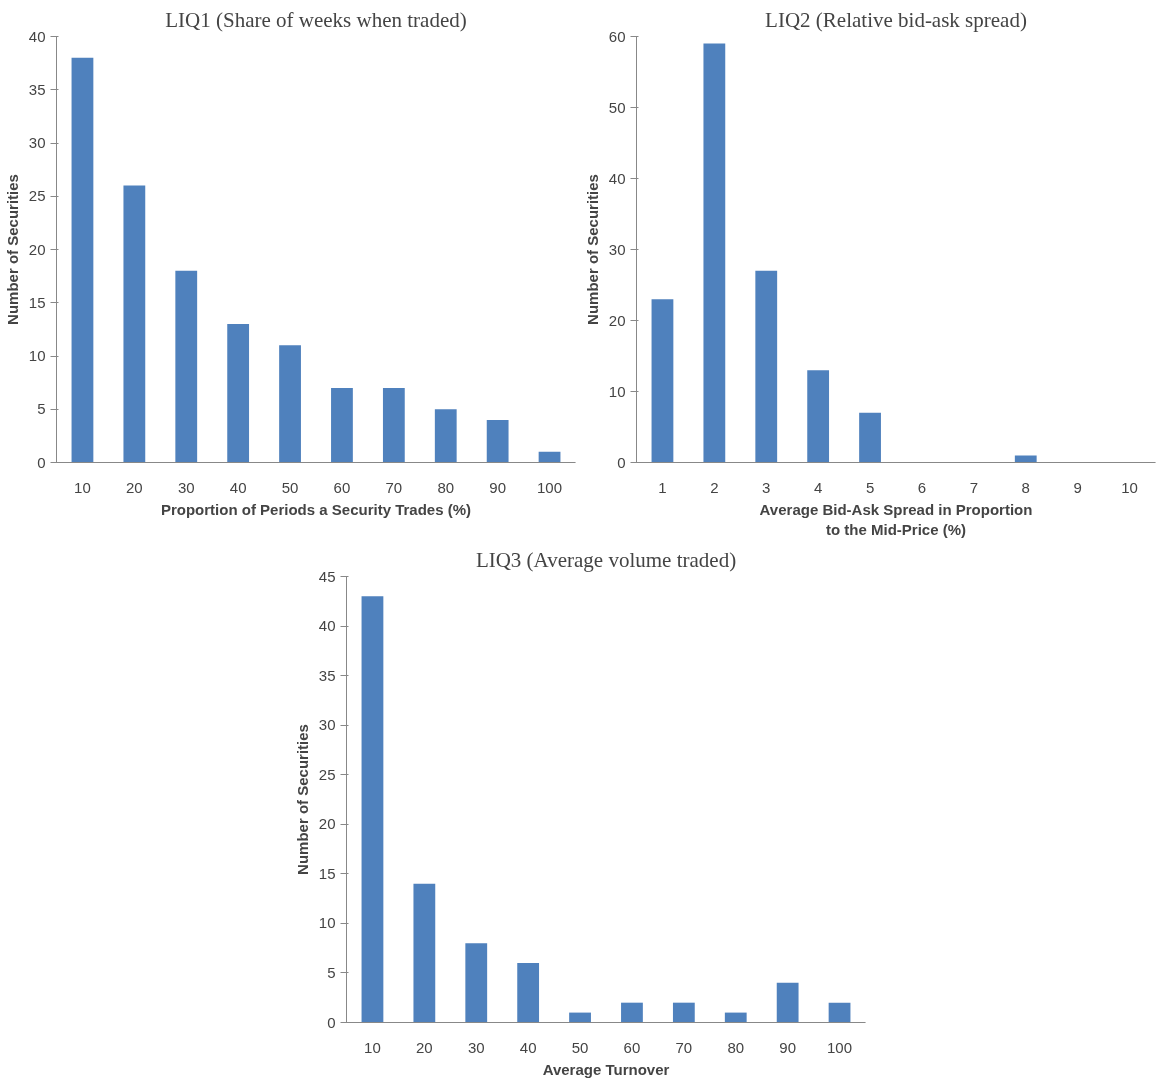 The image size is (1168, 1082). What do you see at coordinates (1025, 487) in the screenshot?
I see `x-tick-label: 8` at bounding box center [1025, 487].